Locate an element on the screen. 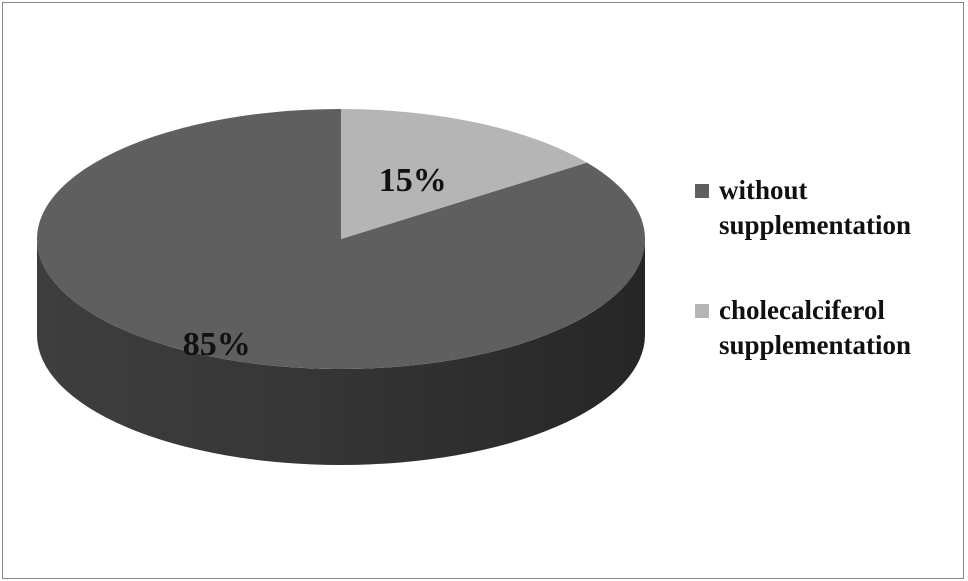  legend-item-without-supplementation: without supplementation is located at coordinates (826, 208).